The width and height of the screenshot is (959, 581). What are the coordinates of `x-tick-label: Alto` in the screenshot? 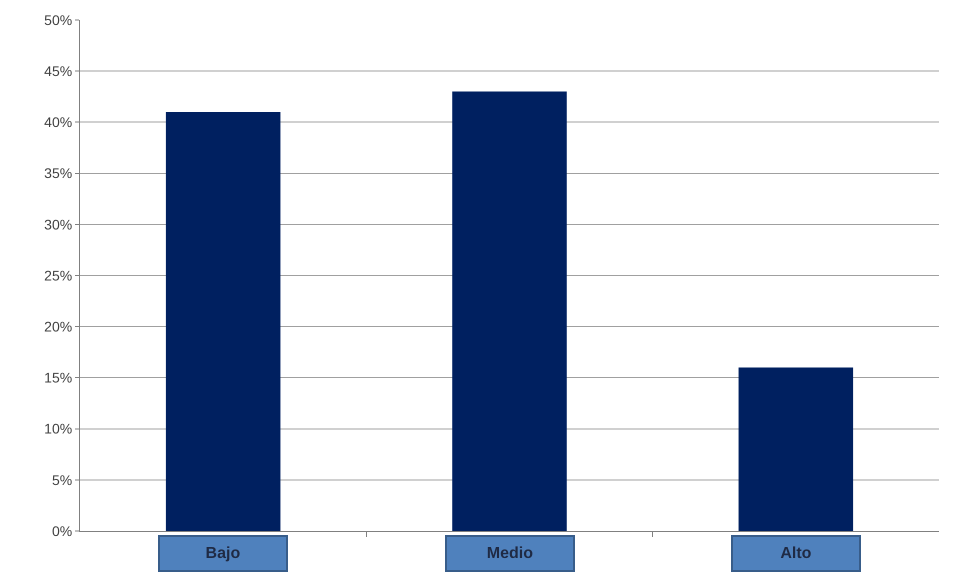 It's located at (796, 553).